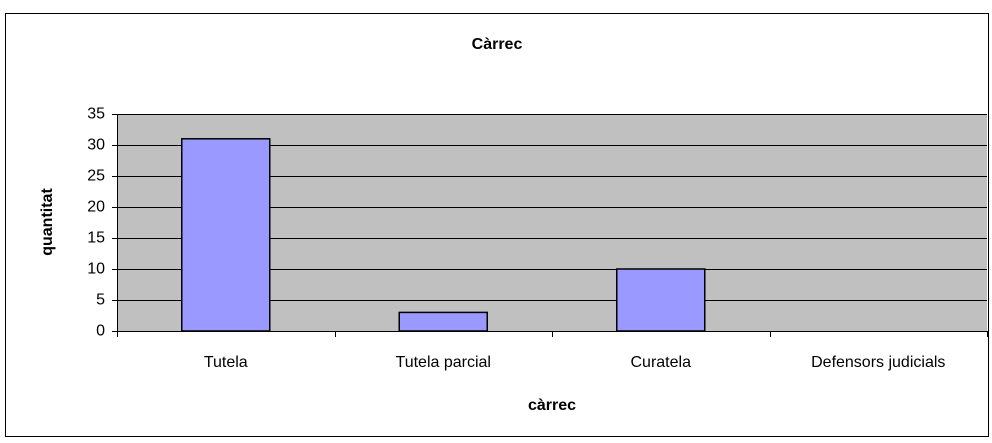 This screenshot has width=992, height=443. Describe the element at coordinates (226, 362) in the screenshot. I see `x-tick-label: Tutela` at that location.